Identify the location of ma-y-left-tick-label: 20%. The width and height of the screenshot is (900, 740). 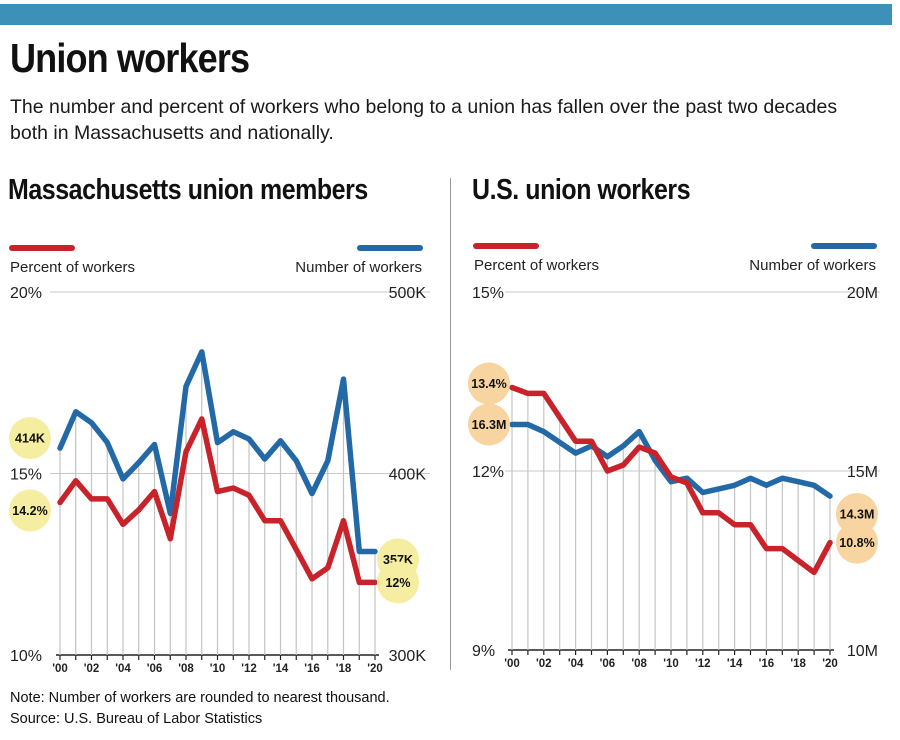
(26, 293).